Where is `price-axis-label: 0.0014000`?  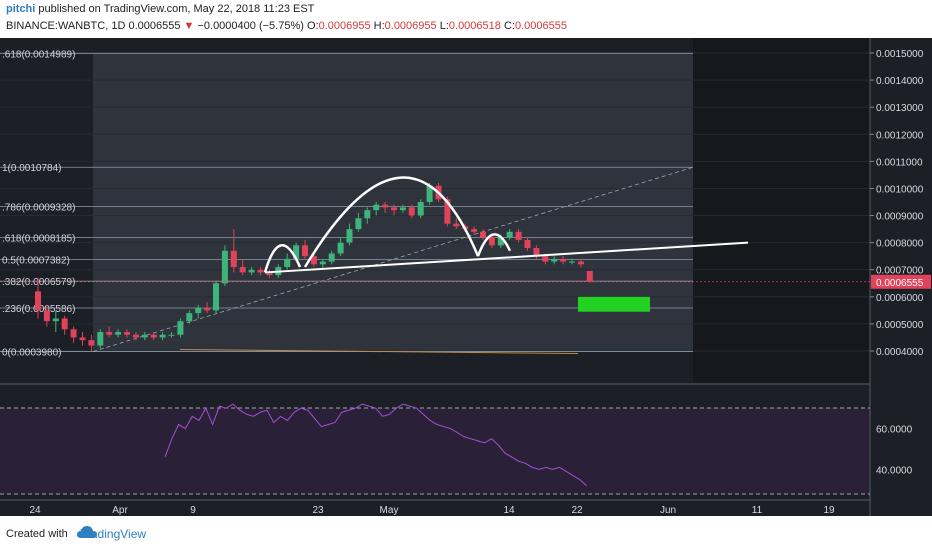 price-axis-label: 0.0014000 is located at coordinates (900, 81).